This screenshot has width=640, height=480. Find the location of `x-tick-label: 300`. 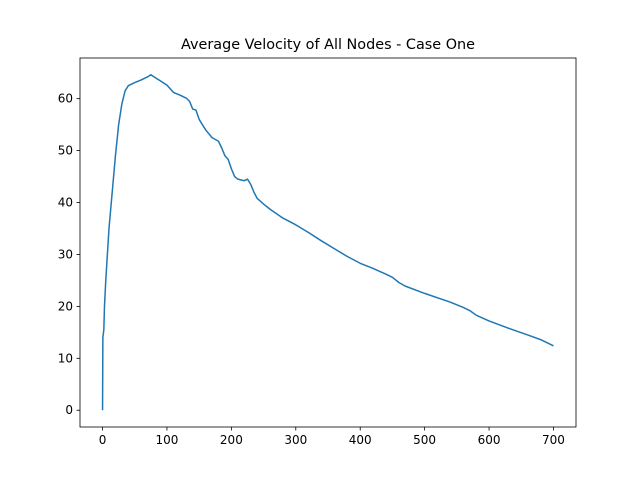

x-tick-label: 300 is located at coordinates (295, 440).